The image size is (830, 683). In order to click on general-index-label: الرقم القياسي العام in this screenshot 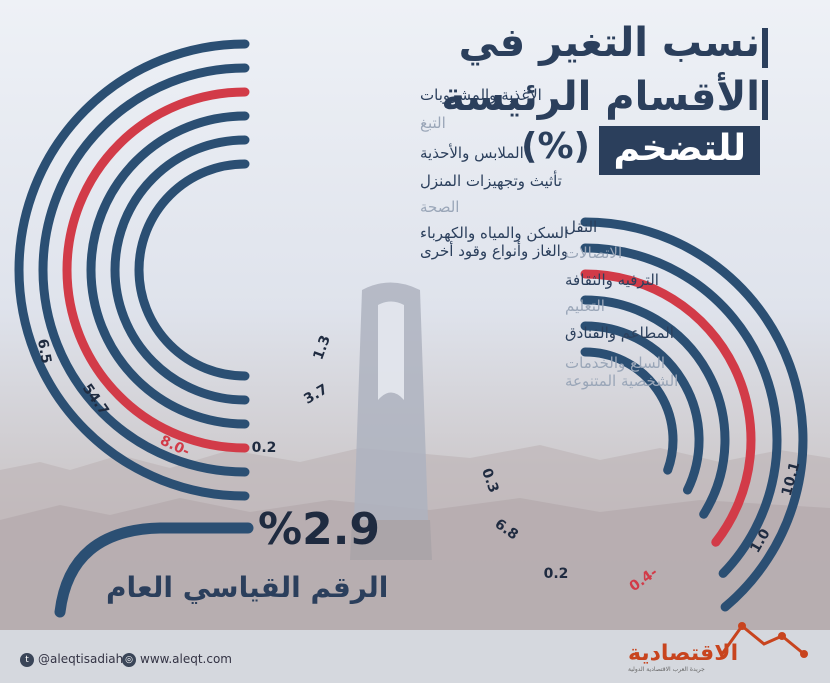, I will do `click(247, 587)`.